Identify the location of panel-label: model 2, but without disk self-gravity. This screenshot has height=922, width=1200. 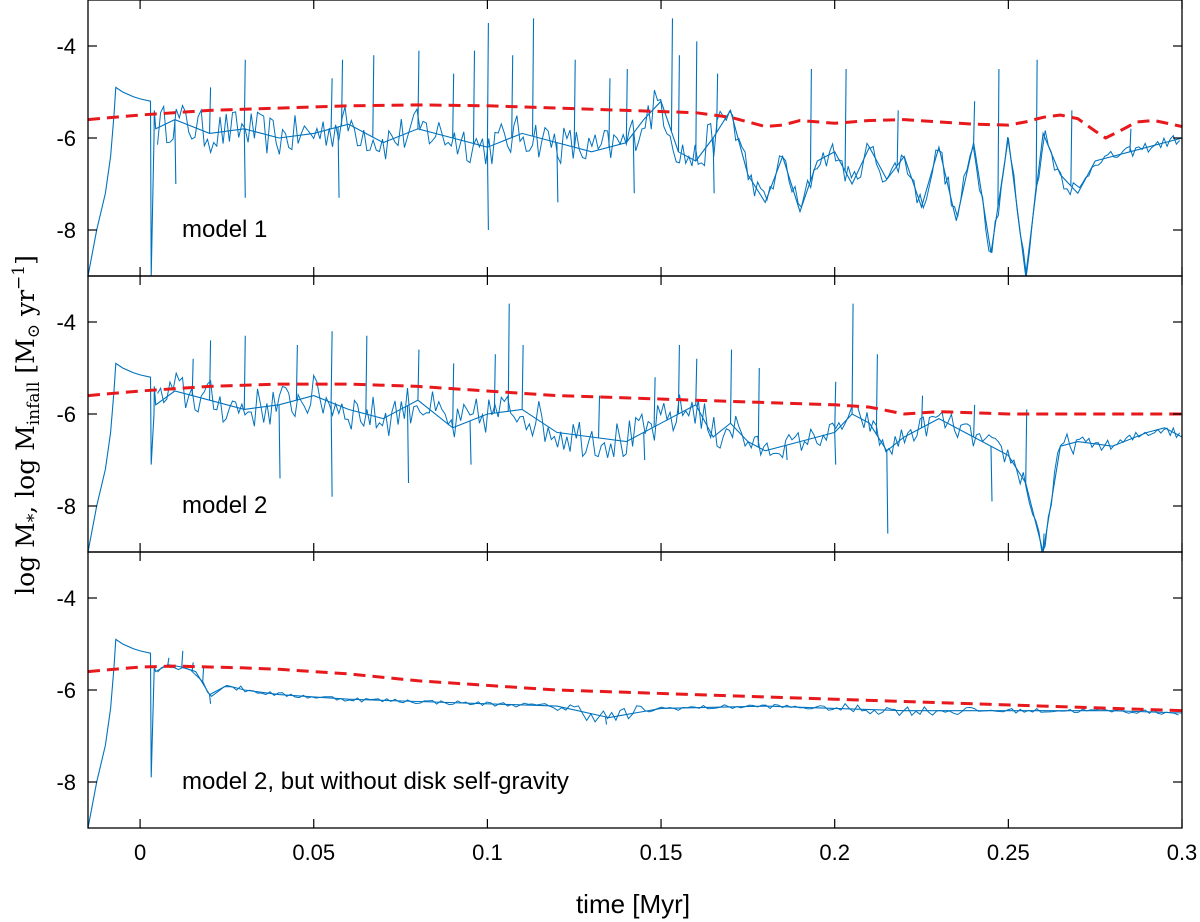
(375, 781).